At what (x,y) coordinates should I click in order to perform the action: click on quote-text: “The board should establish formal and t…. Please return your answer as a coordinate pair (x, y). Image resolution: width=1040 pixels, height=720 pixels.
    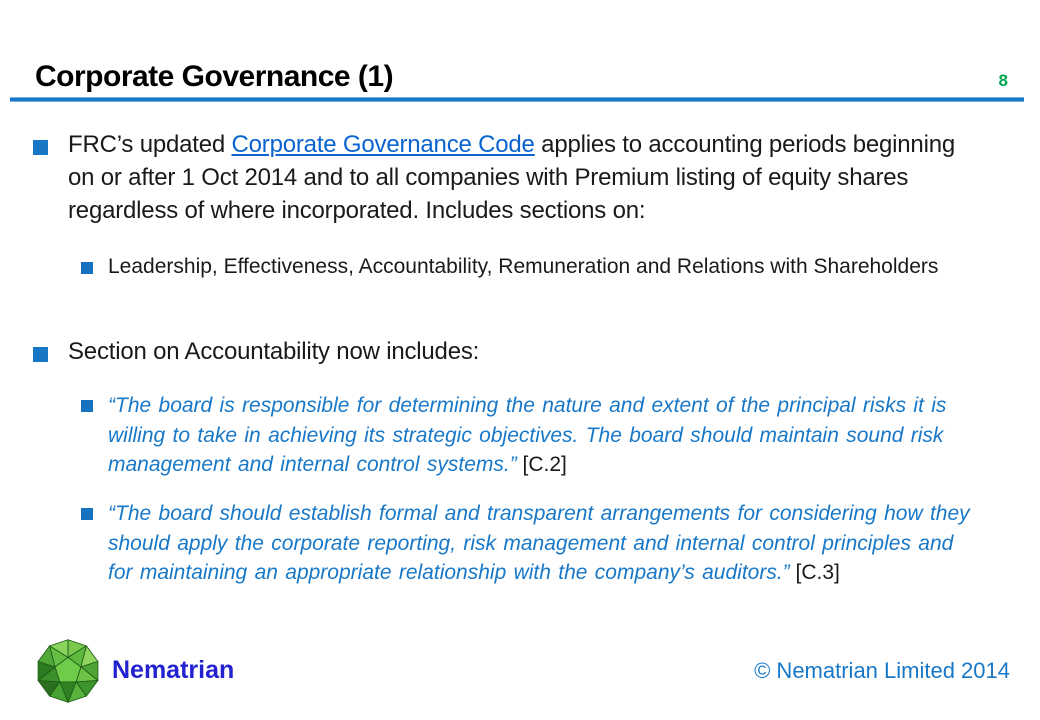
    Looking at the image, I should click on (539, 543).